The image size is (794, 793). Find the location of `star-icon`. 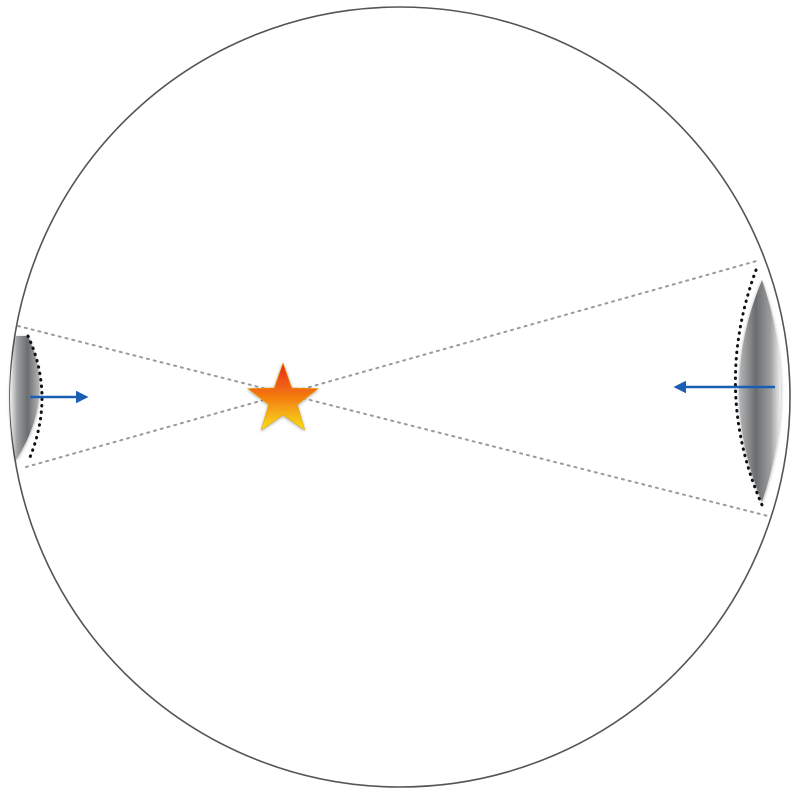

star-icon is located at coordinates (283, 396).